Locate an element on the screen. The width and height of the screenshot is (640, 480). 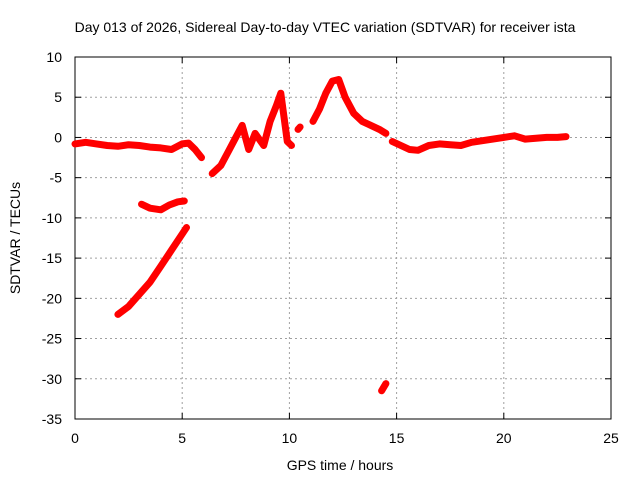
series-short-track-mid is located at coordinates (163, 205).